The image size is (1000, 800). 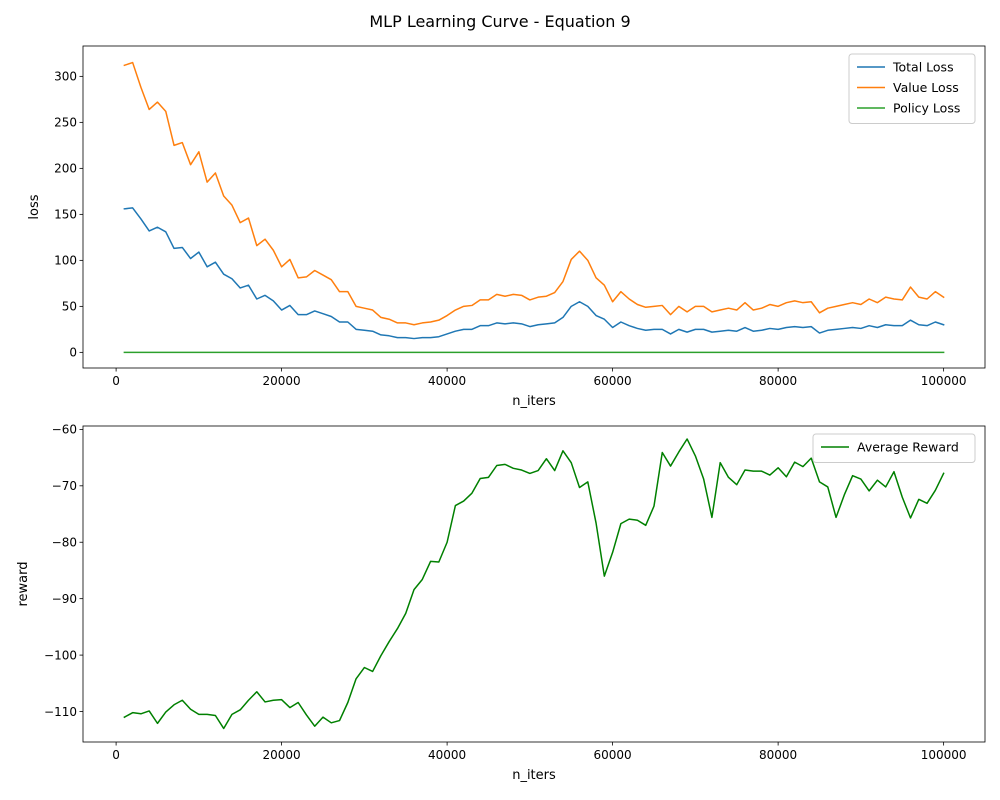 What do you see at coordinates (923, 67) in the screenshot?
I see `loss-legend-label: Total Loss` at bounding box center [923, 67].